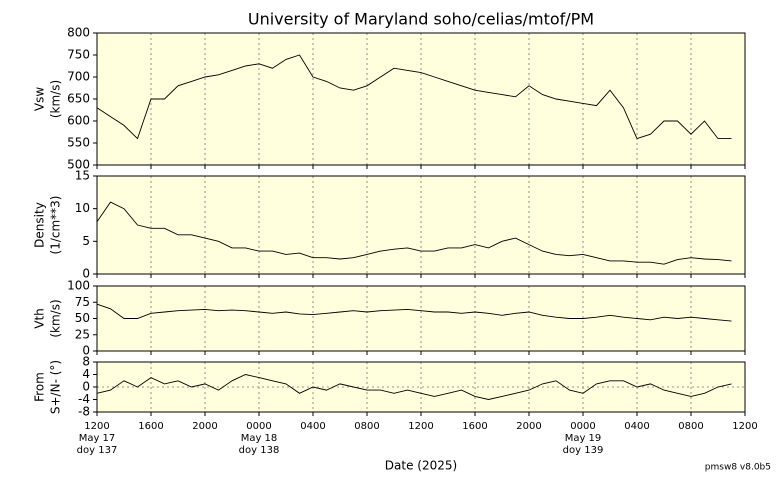 This screenshot has height=480, width=776. I want to click on y-tick-label: 550, so click(78, 143).